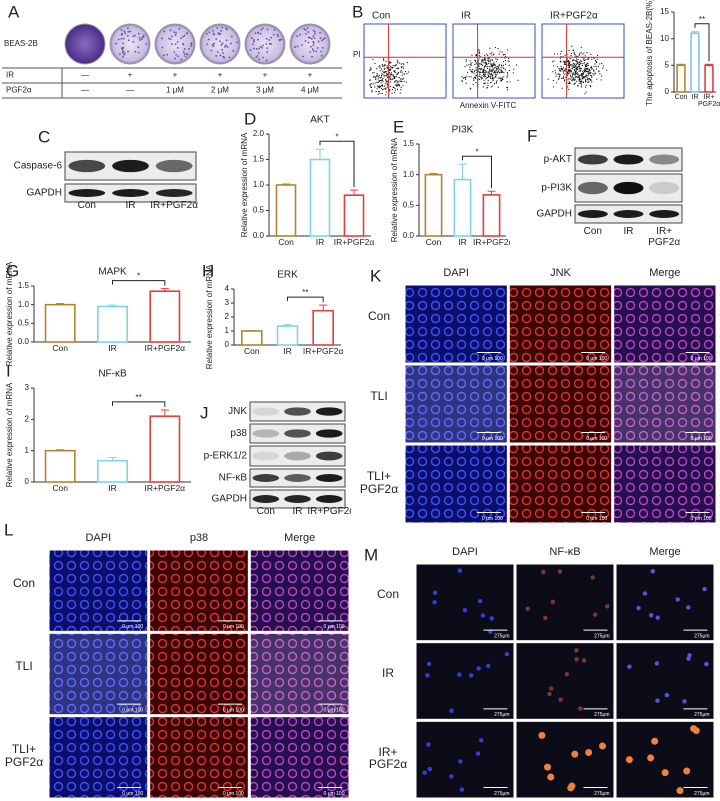  I want to click on x-tick-label: IR, so click(695, 97).